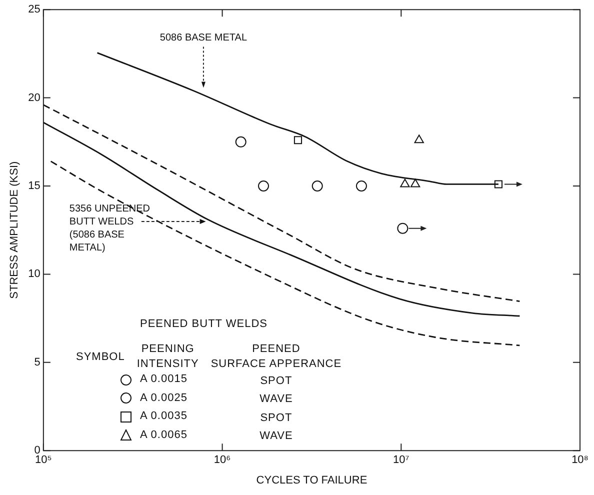  What do you see at coordinates (164, 379) in the screenshot?
I see `legend-label: A 0.0015` at bounding box center [164, 379].